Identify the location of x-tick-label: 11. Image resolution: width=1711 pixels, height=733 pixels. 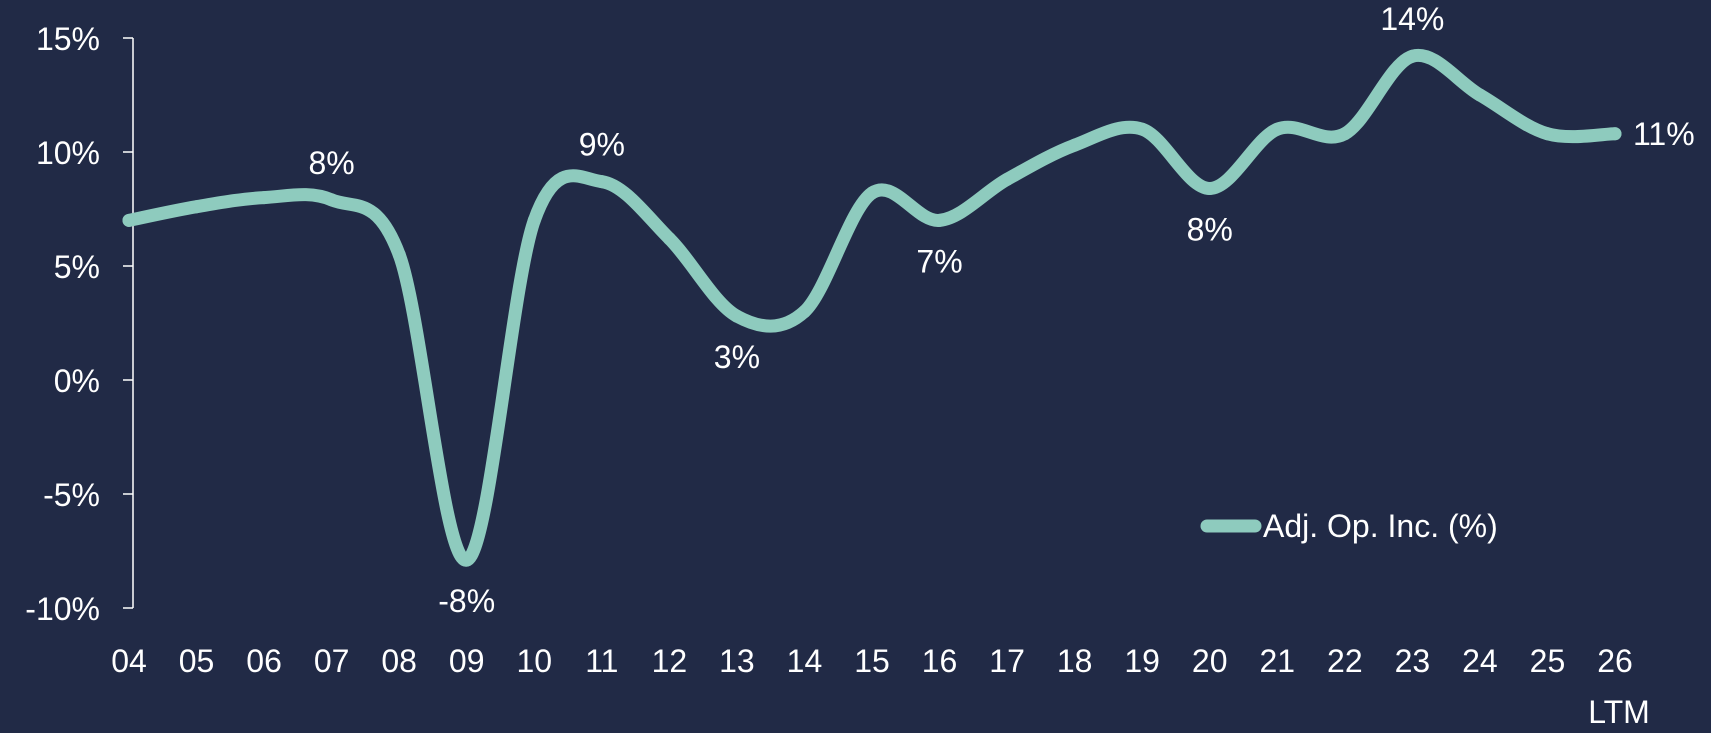
(601, 661).